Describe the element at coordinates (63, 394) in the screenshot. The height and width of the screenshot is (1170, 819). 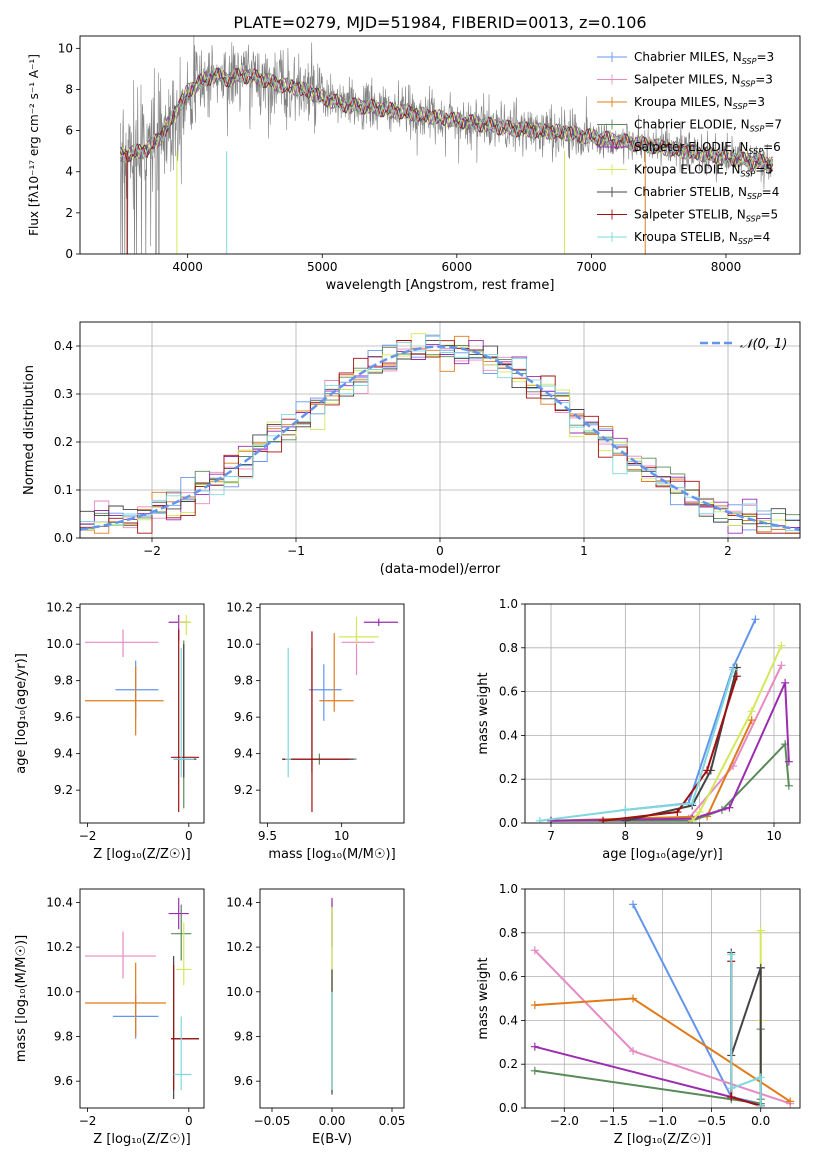
I see `y-tick-label: 0.3` at that location.